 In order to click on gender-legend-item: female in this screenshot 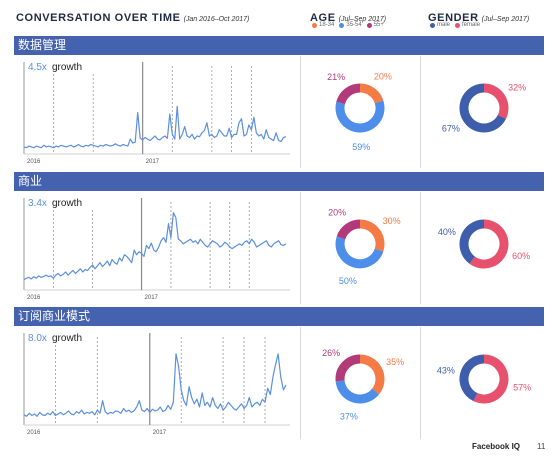, I will do `click(467, 25)`.